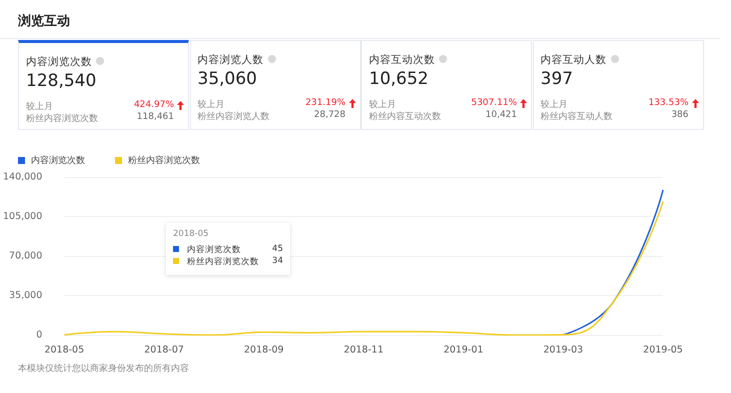 The image size is (731, 393). I want to click on text: 28,728, so click(330, 115).